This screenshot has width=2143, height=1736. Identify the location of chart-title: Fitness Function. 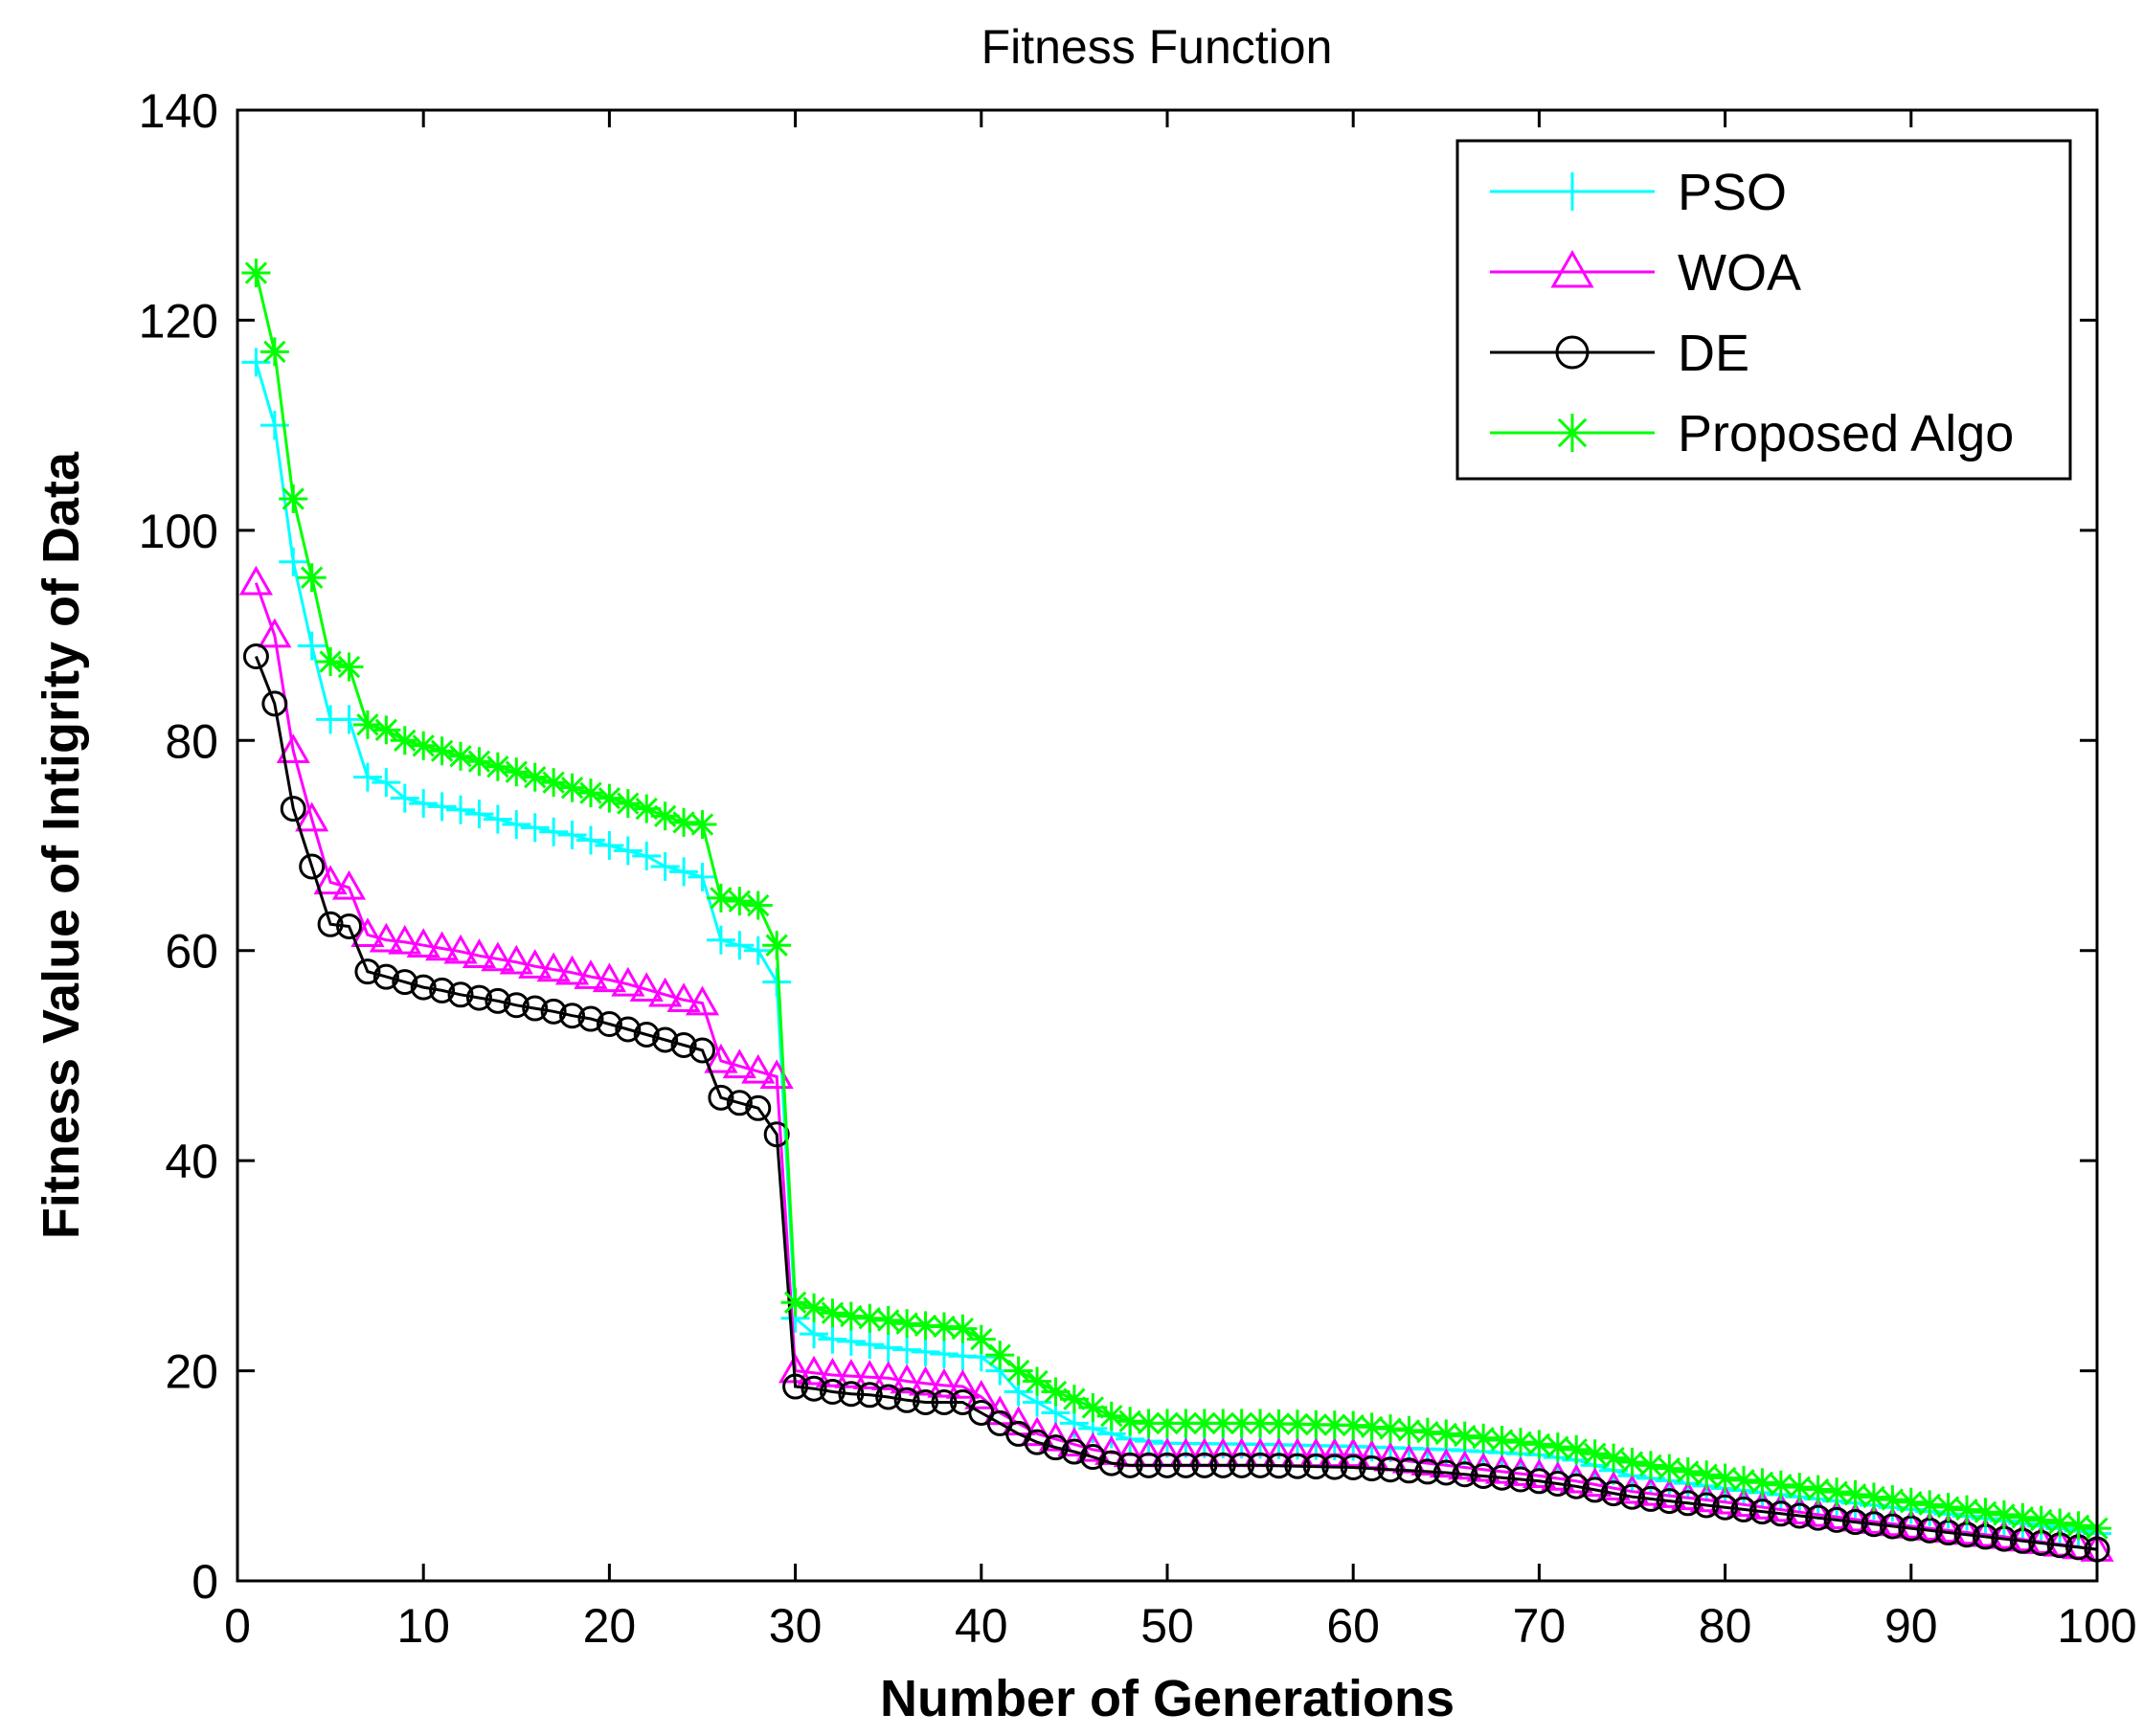
(1157, 47).